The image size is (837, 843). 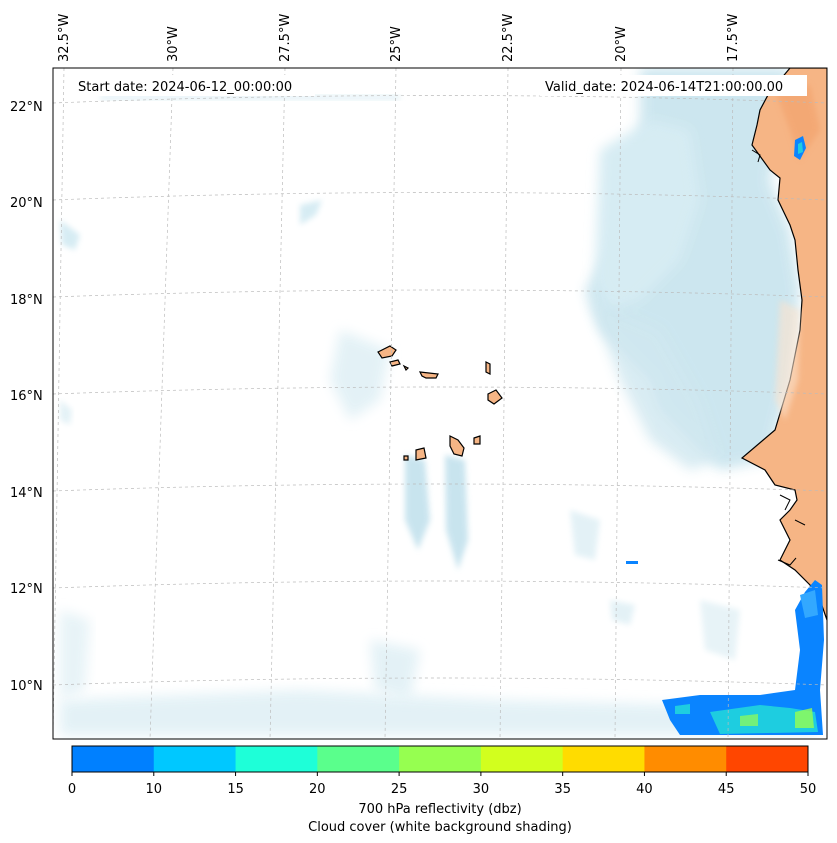 What do you see at coordinates (235, 789) in the screenshot?
I see `colorbar-tick: 15` at bounding box center [235, 789].